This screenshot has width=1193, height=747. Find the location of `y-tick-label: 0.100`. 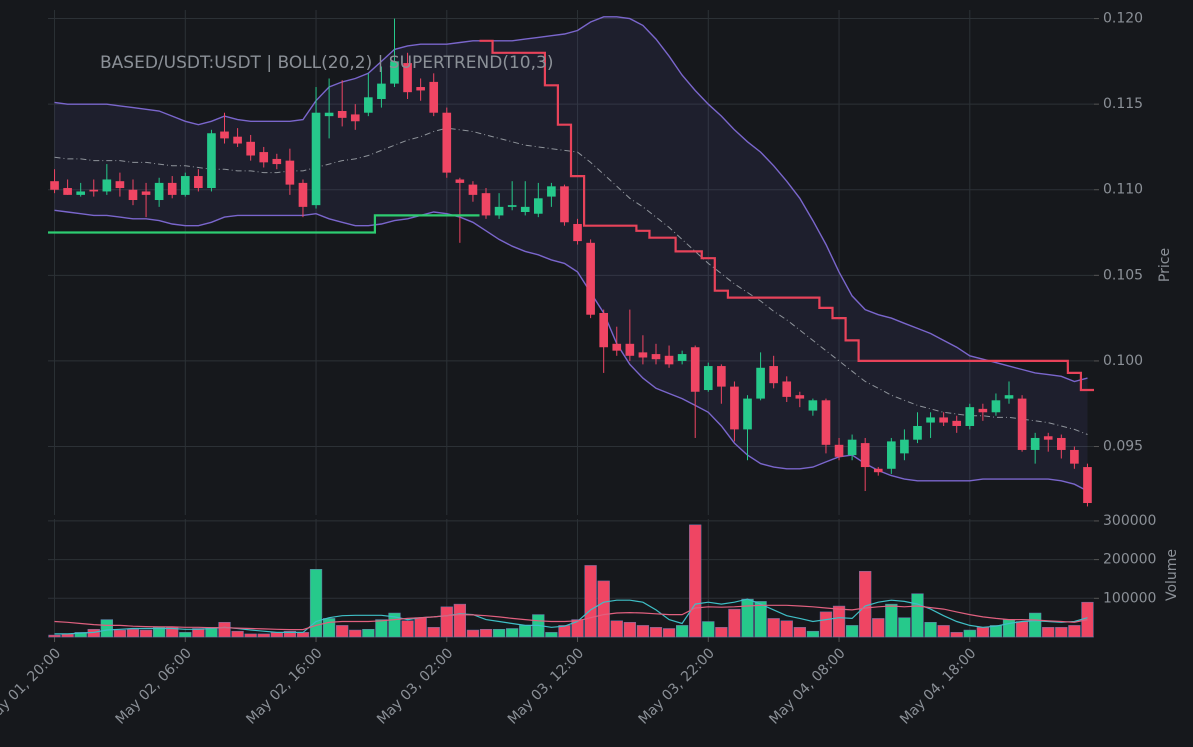

y-tick-label: 0.100 is located at coordinates (1123, 361).